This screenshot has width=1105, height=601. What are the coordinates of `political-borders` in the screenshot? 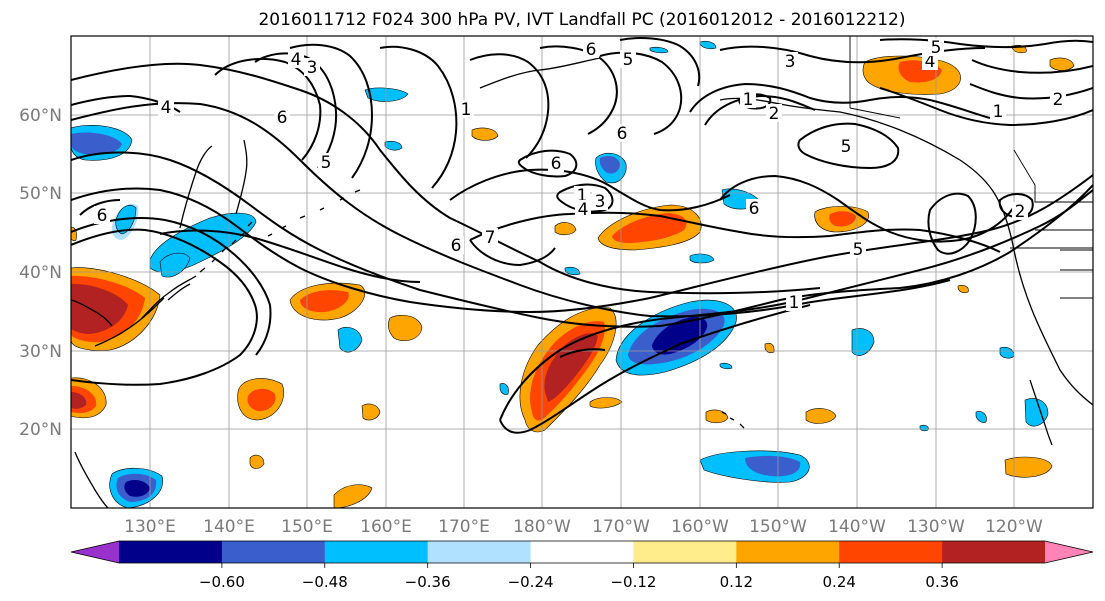 It's located at (971, 167).